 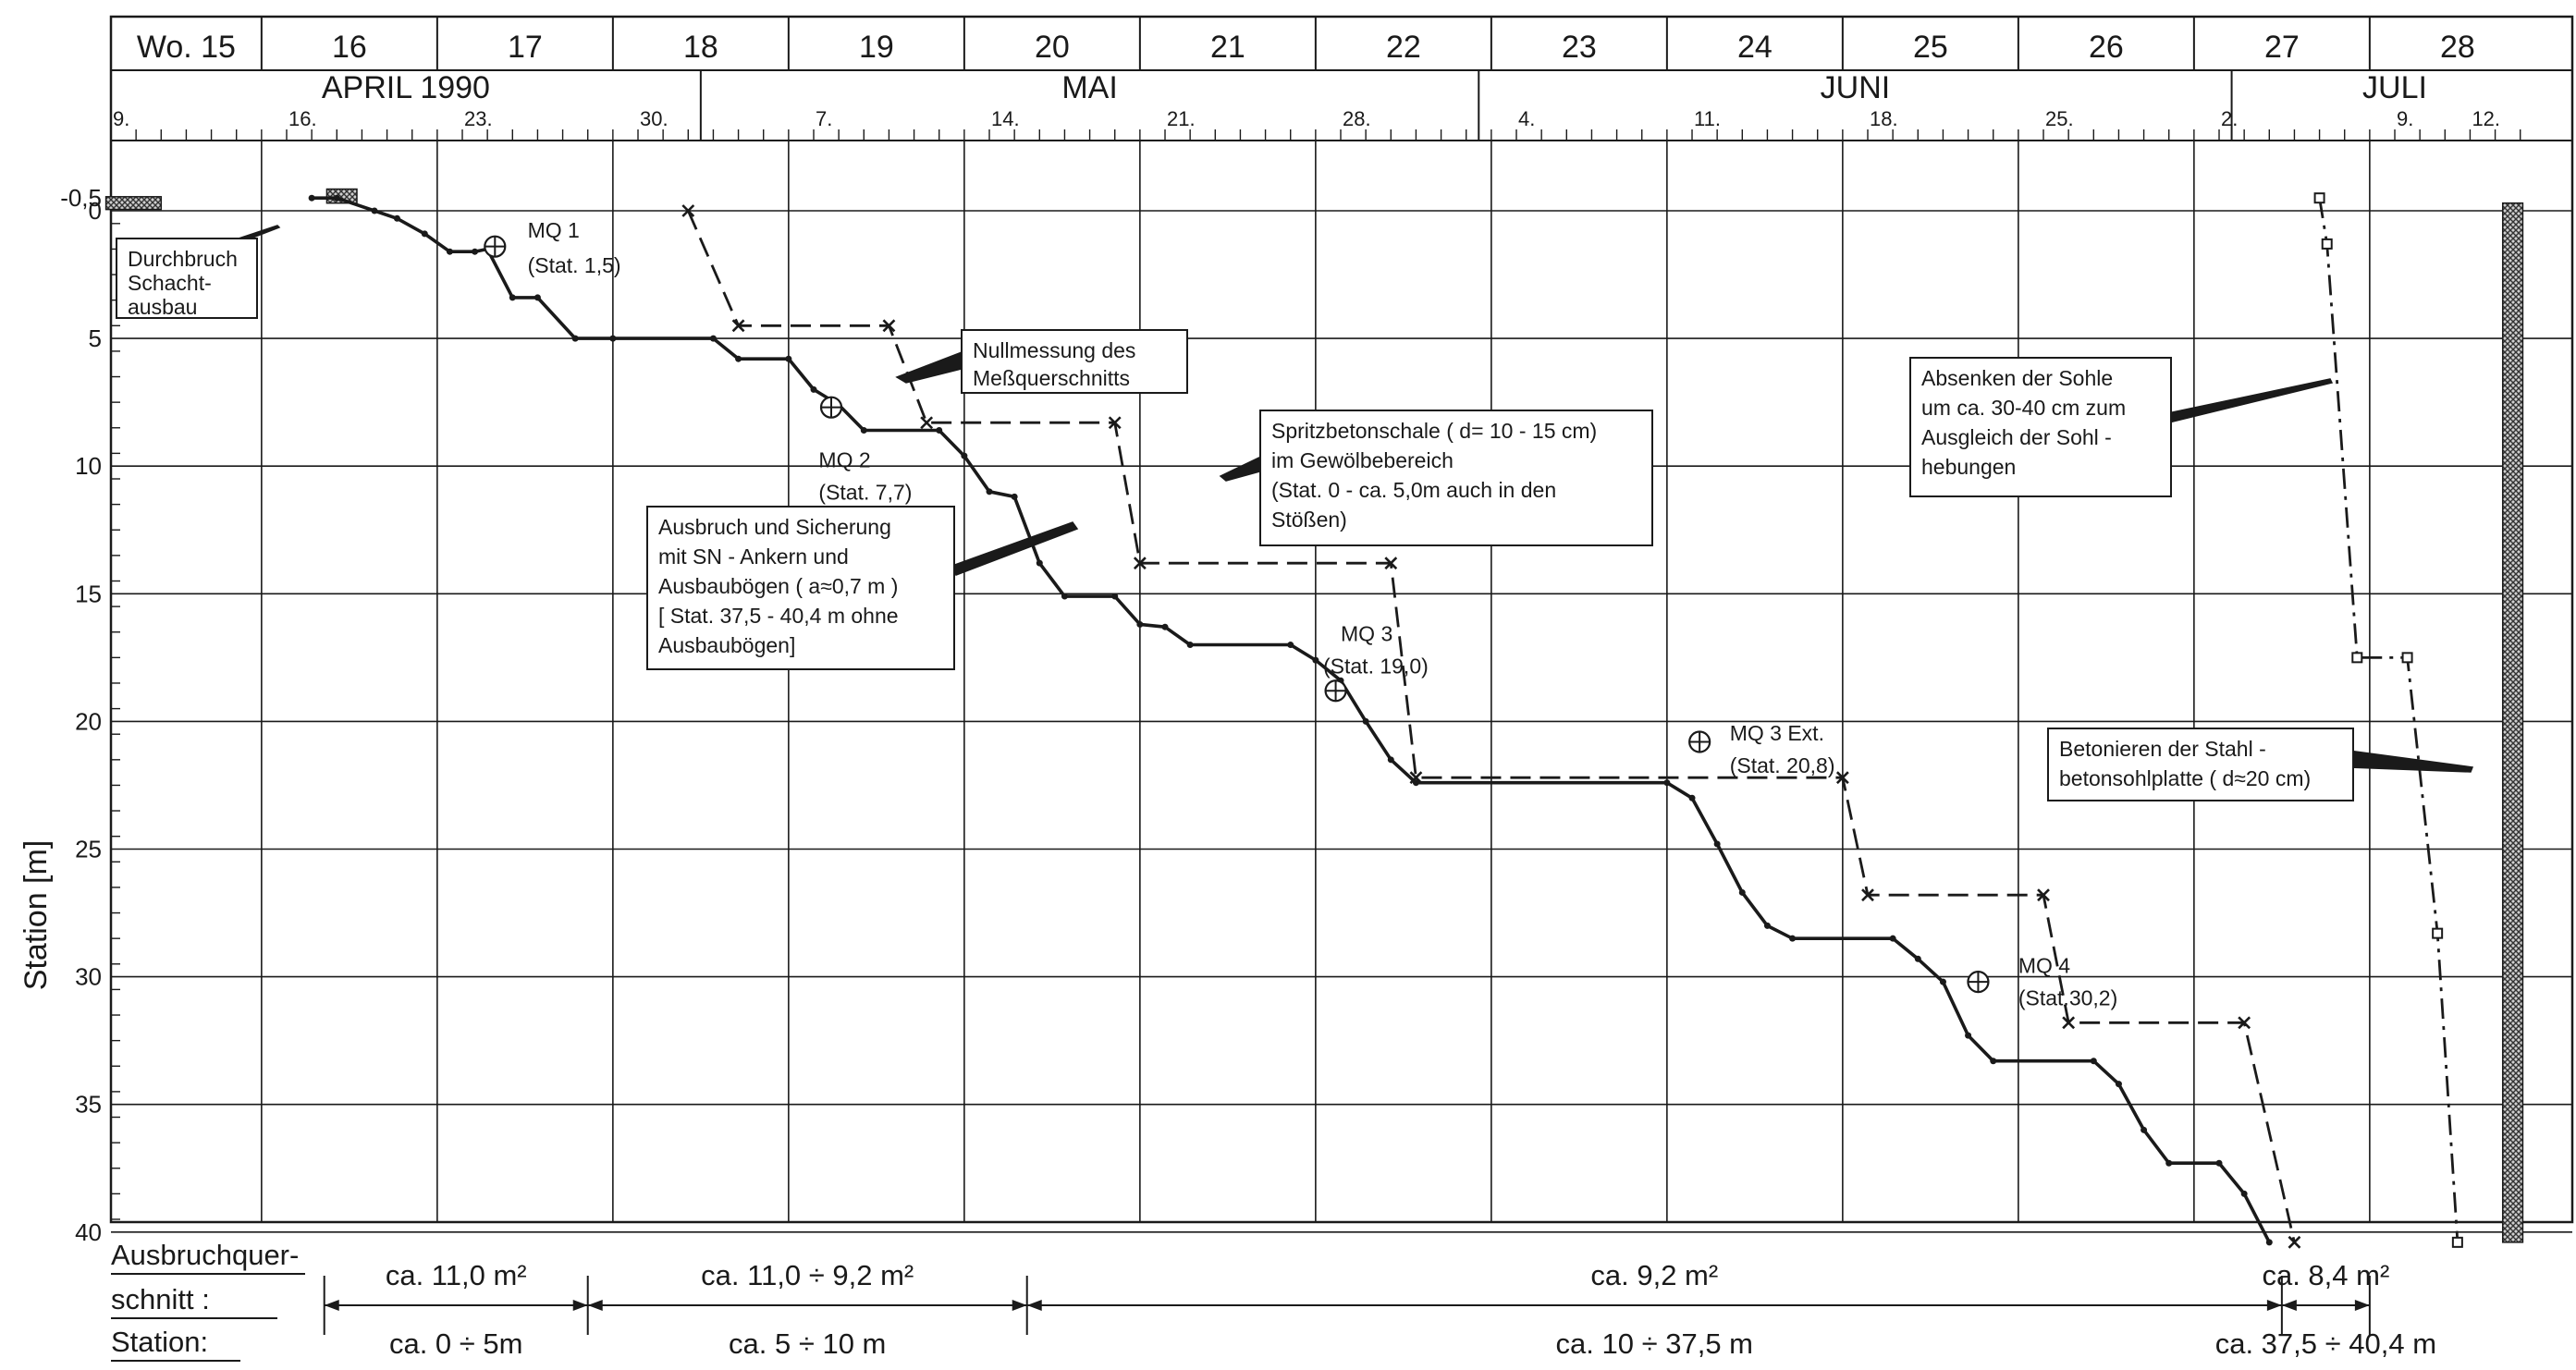 I want to click on footer-station: ca. 37,5 ÷ 40,4 m, so click(x=2325, y=1343).